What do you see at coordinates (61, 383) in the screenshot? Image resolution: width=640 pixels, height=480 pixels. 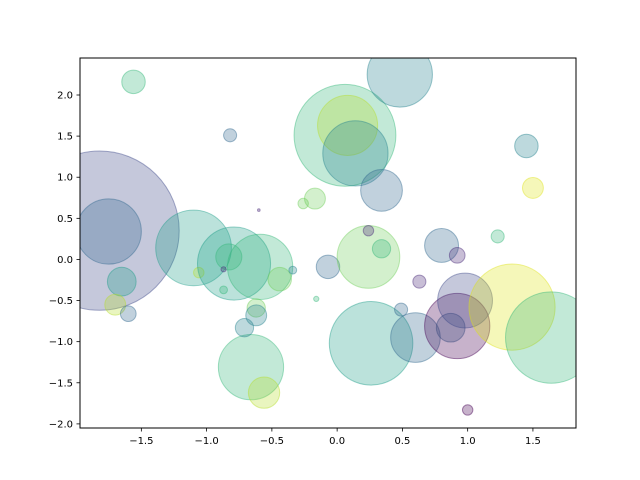 I see `y-tick-label-1: −1.5` at bounding box center [61, 383].